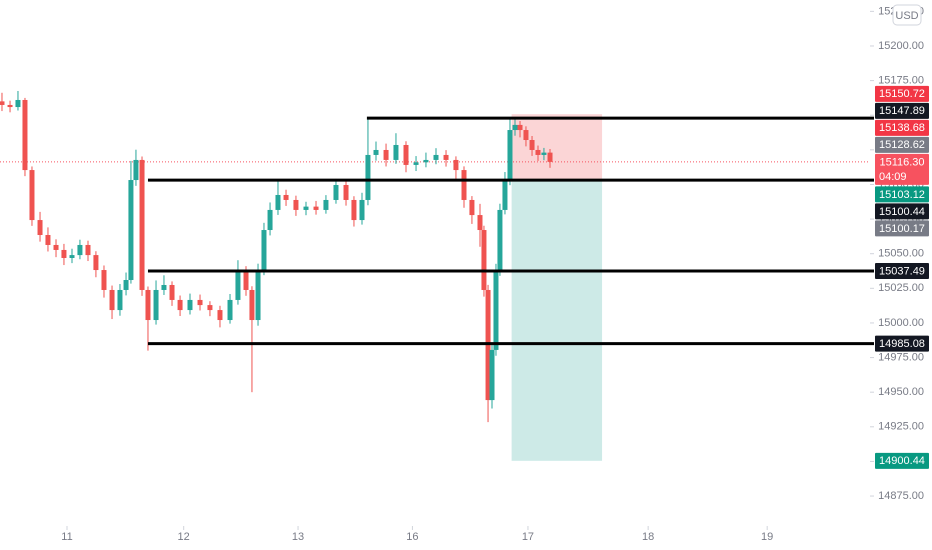 This screenshot has width=932, height=550. I want to click on price-label: 15103.12, so click(902, 195).